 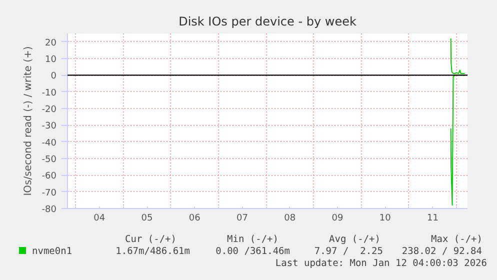 What do you see at coordinates (49, 143) in the screenshot?
I see `y-tick-label: -40` at bounding box center [49, 143].